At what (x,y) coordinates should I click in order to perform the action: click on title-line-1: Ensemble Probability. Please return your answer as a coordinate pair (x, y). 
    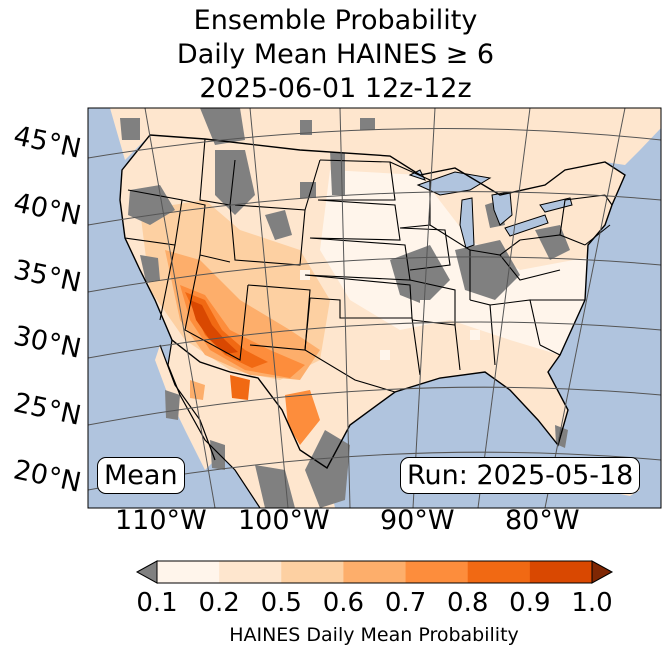
    Looking at the image, I should click on (335, 20).